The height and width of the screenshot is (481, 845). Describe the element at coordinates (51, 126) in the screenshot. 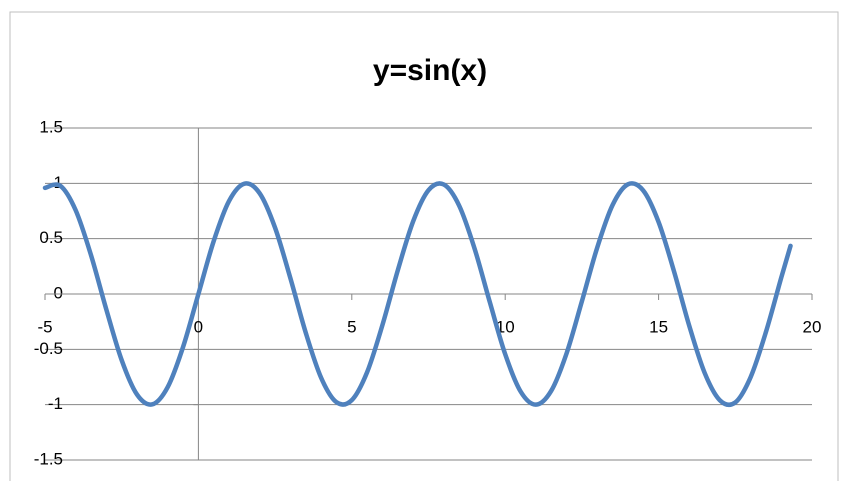

I see `y-tick-label: 1.5` at that location.